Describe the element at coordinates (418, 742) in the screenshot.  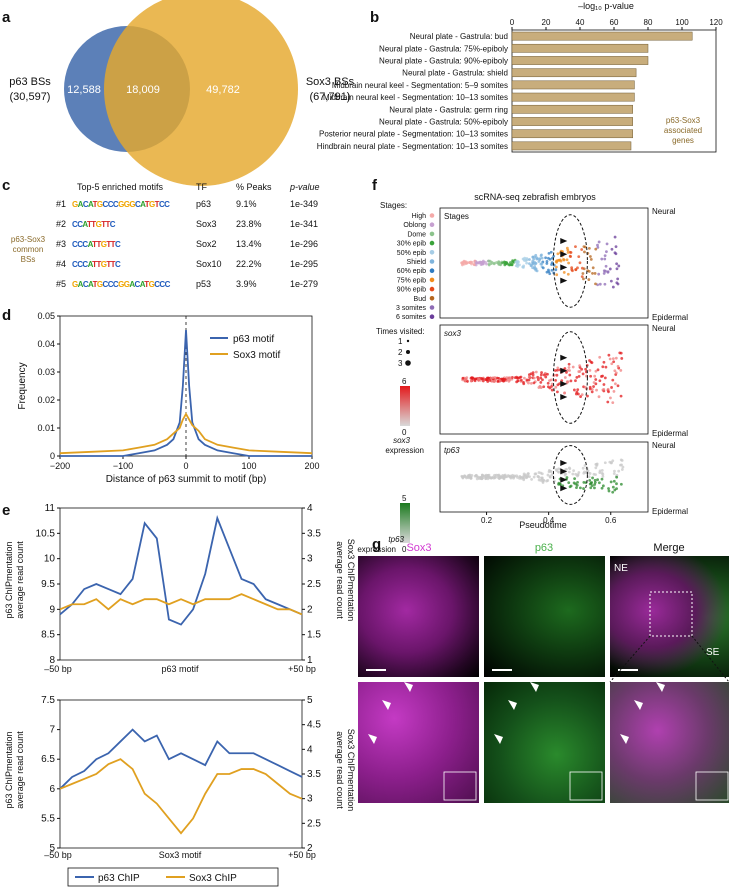
I see `micrograph-sox3-bottom` at that location.